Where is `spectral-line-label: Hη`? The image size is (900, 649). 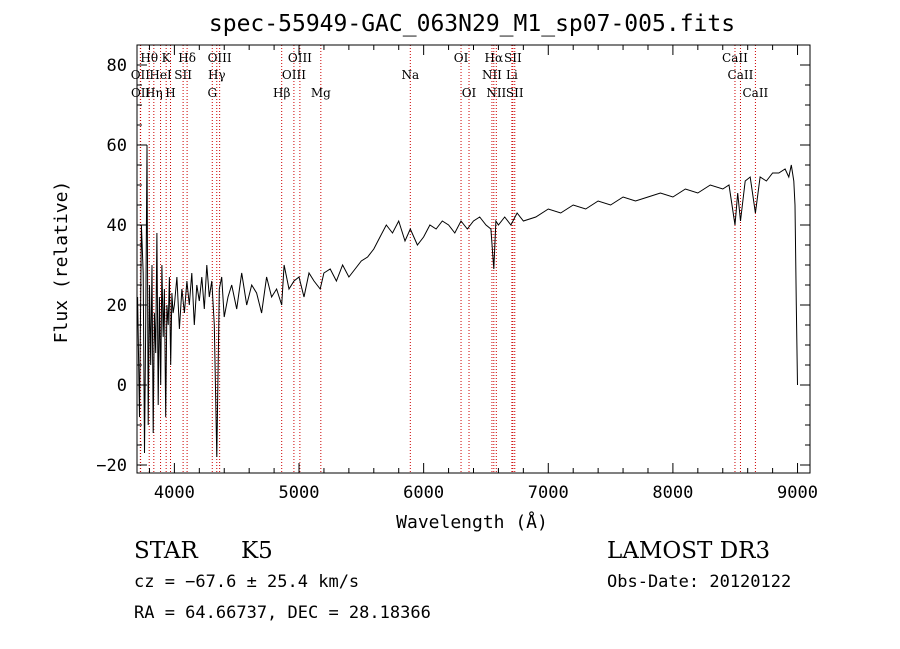
spectral-line-label: Hη is located at coordinates (154, 93).